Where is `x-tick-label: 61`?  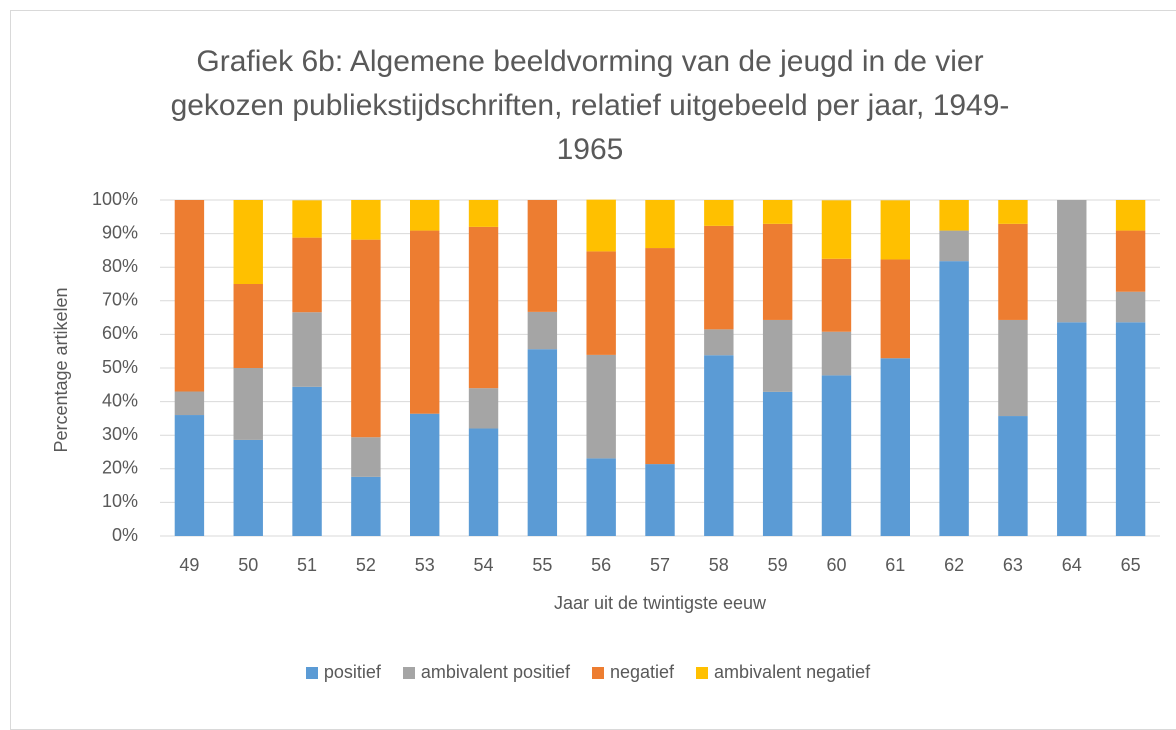
x-tick-label: 61 is located at coordinates (895, 565).